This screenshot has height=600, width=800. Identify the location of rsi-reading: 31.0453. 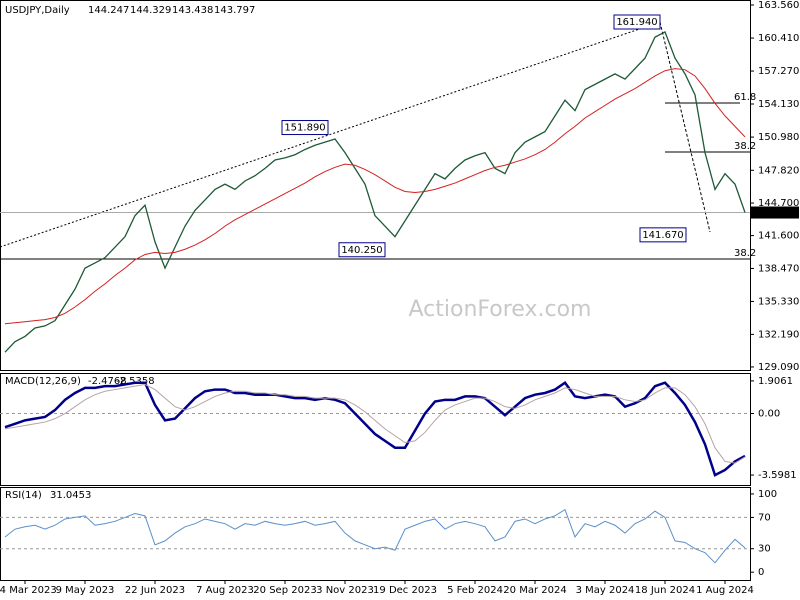
(70, 495).